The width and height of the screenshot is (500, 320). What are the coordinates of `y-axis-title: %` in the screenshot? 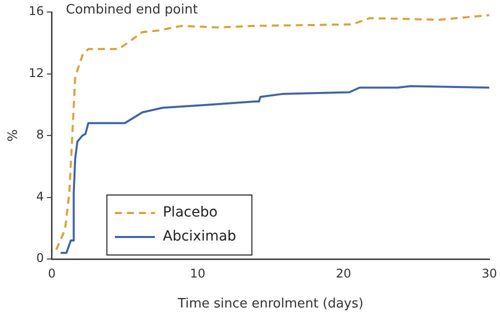 It's located at (14, 135).